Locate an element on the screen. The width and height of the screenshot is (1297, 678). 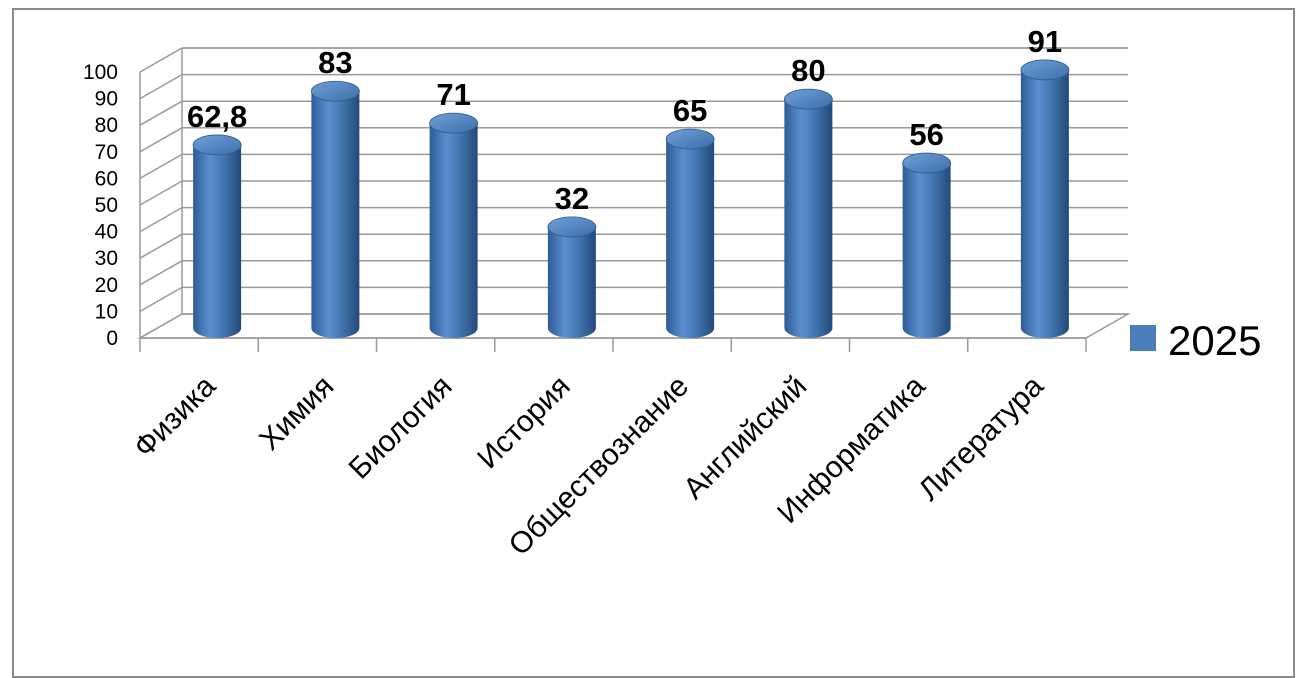
data-label: 62,8 is located at coordinates (217, 116).